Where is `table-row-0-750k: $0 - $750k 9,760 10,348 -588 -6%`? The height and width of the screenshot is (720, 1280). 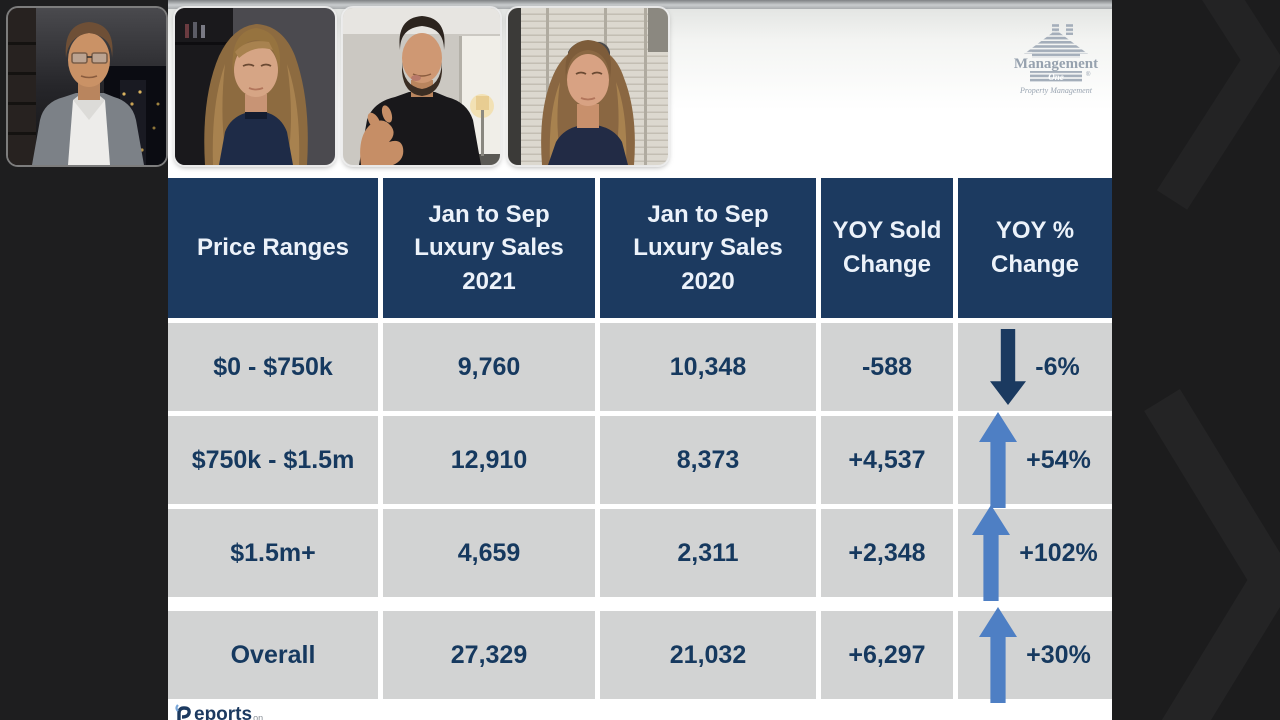 table-row-0-750k: $0 - $750k 9,760 10,348 -588 -6% is located at coordinates (640, 367).